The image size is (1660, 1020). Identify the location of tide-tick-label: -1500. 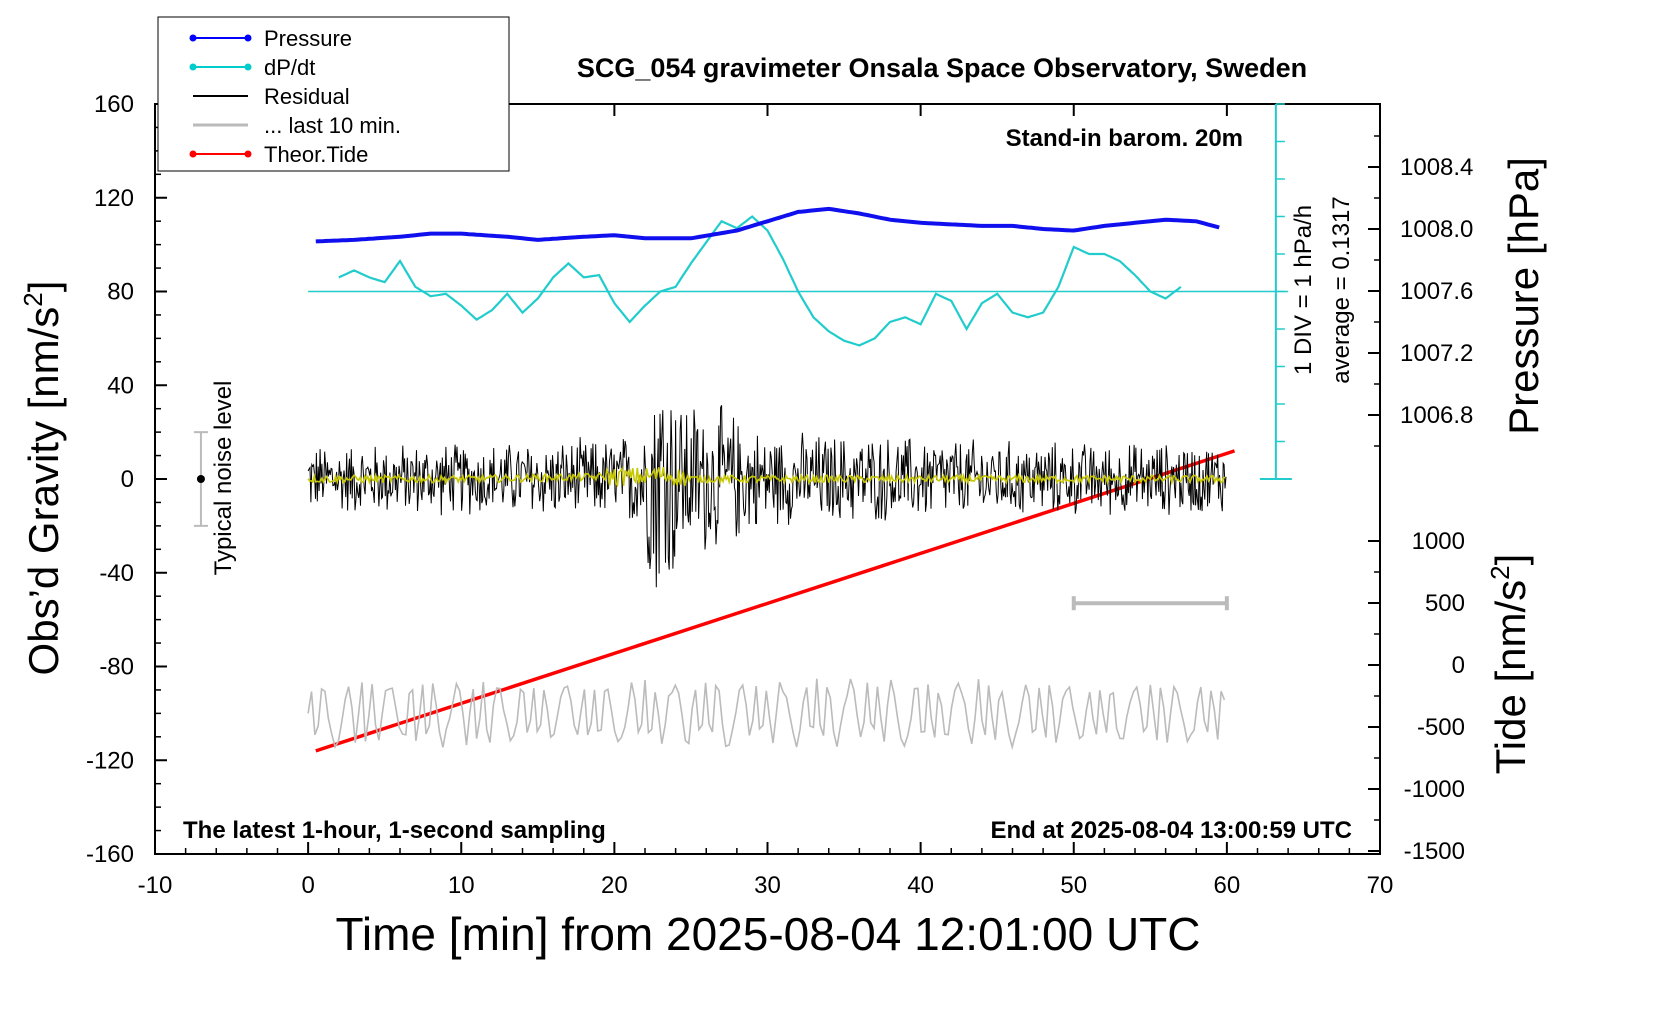
(1434, 851).